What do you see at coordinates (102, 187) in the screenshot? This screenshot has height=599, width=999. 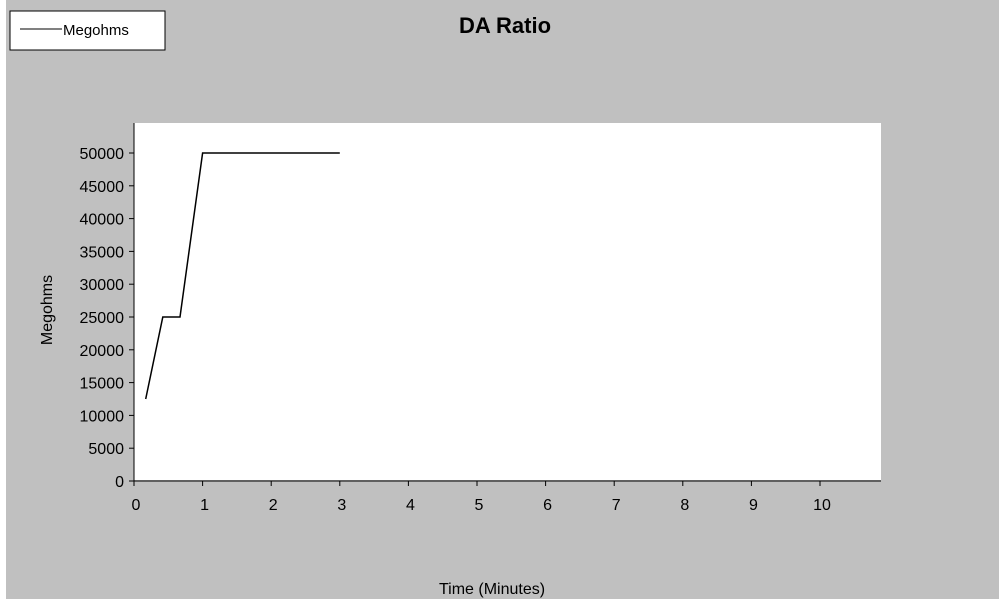 I see `y-tick-label: 45000` at bounding box center [102, 187].